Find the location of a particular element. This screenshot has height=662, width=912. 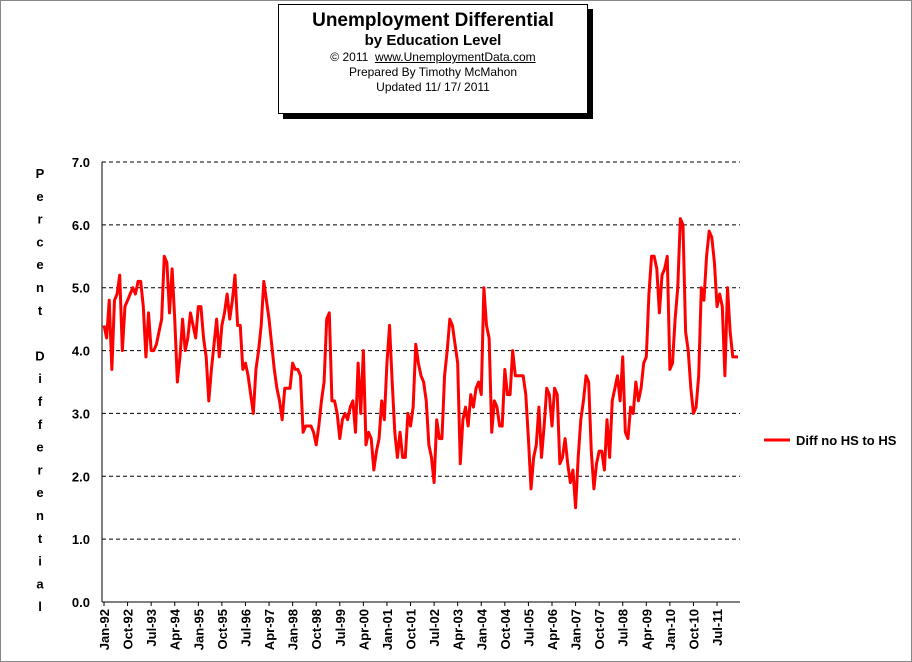

x-tick-label: Apr-06 is located at coordinates (552, 629).